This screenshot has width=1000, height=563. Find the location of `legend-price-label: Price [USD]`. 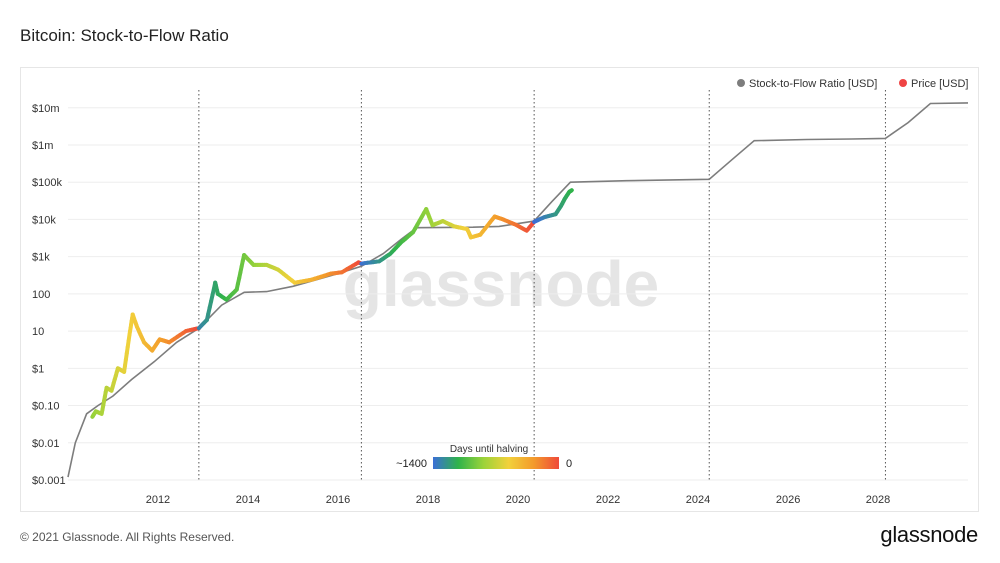

legend-price-label: Price [USD] is located at coordinates (939, 84).